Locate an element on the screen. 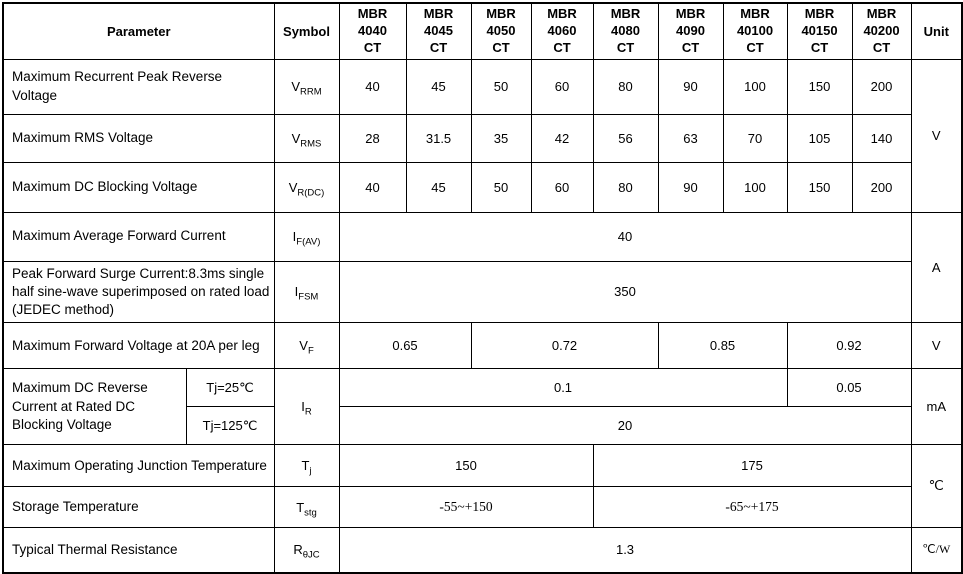 This screenshot has height=574, width=963. param-cell-rthjc: Typical Thermal Resistance is located at coordinates (138, 550).